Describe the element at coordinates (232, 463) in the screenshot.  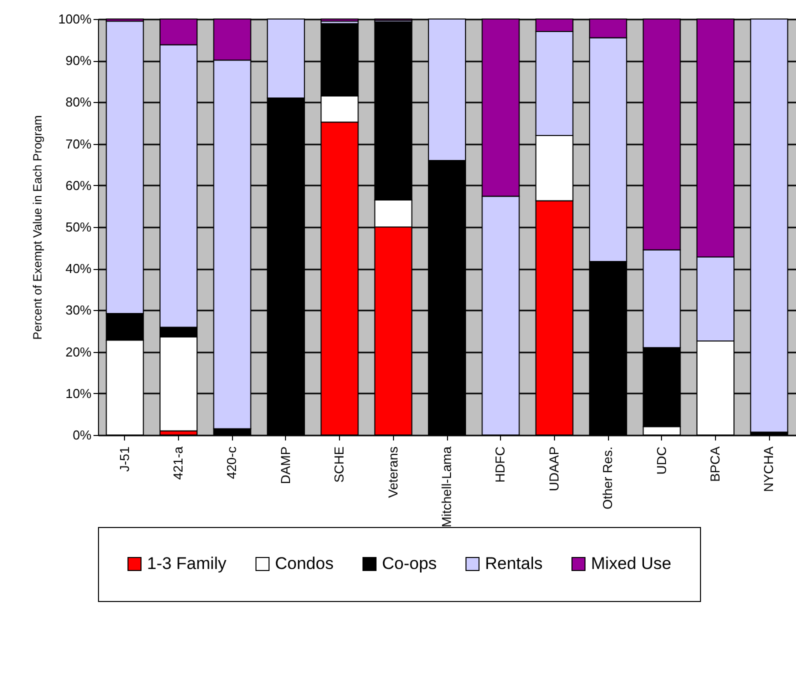
I see `x-tick-label: 420-c` at that location.